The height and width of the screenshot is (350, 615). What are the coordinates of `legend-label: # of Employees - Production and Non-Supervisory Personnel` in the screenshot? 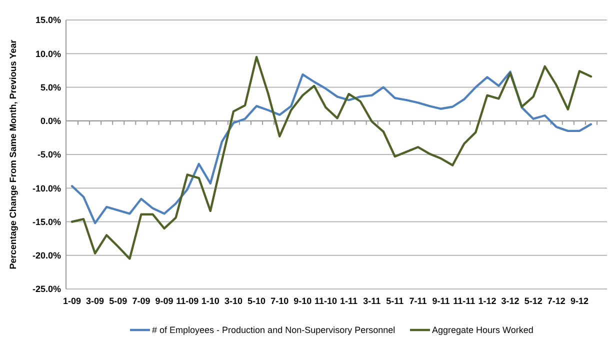 It's located at (274, 330).